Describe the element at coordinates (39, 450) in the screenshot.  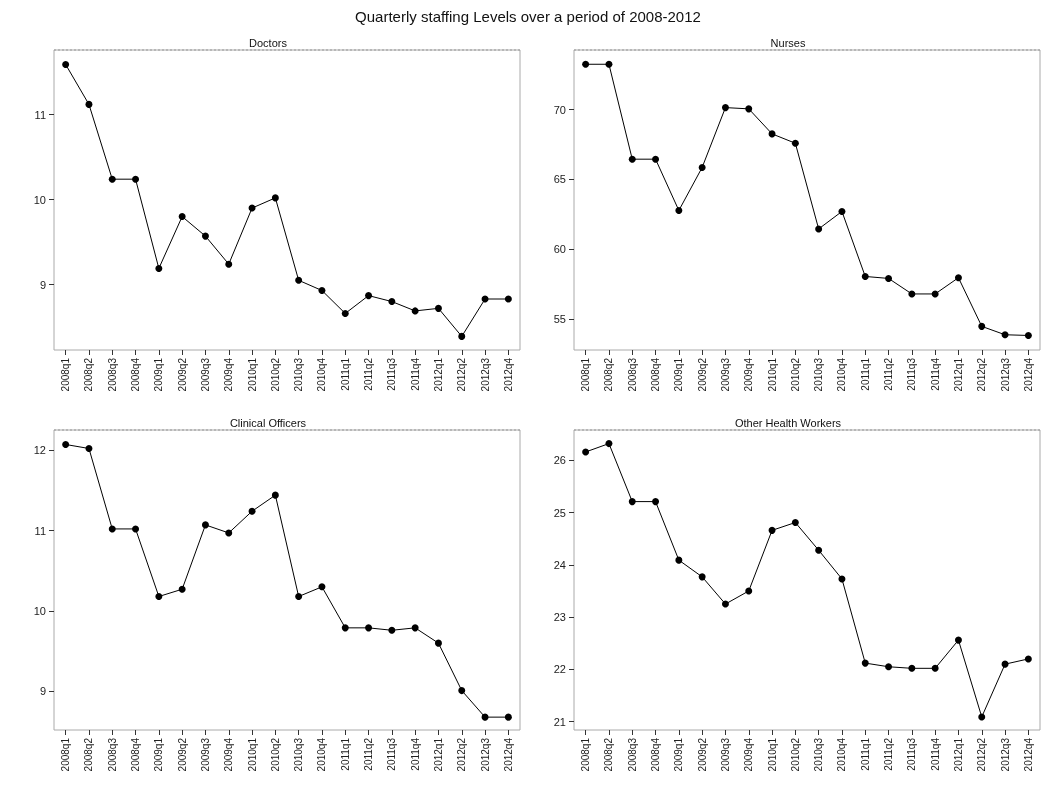
I see `y-tick-label: 12` at that location.